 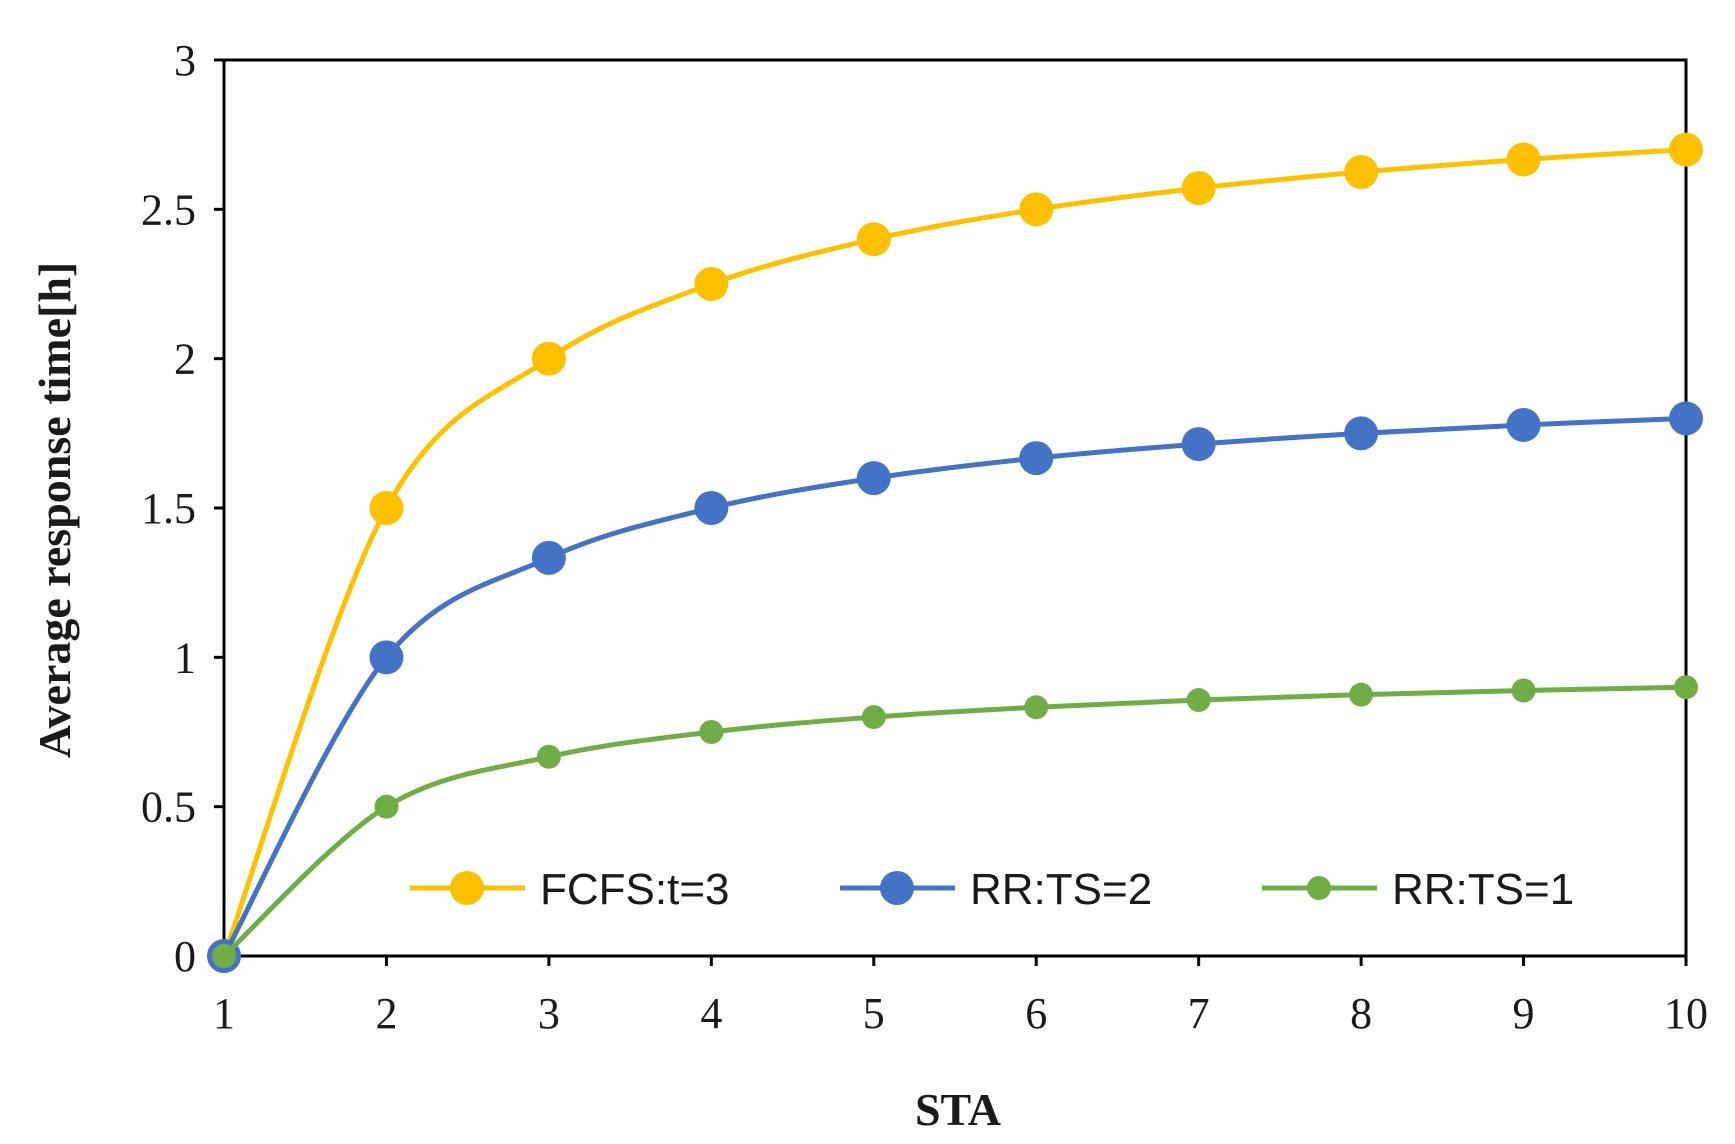 What do you see at coordinates (711, 1013) in the screenshot?
I see `x-tick-label: 4` at bounding box center [711, 1013].